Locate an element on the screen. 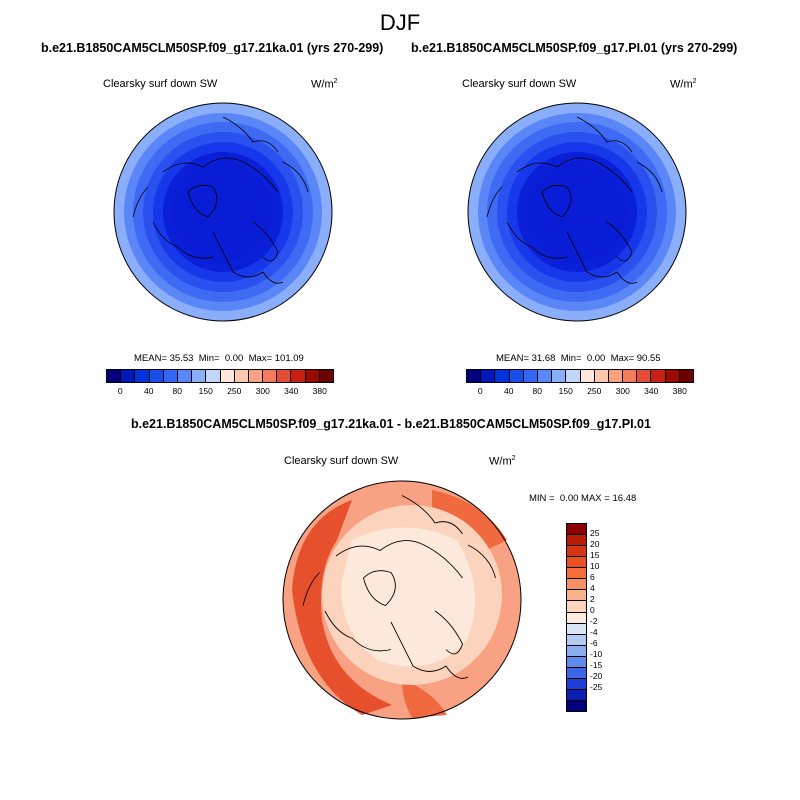 The height and width of the screenshot is (800, 800). panel2-colorbar-tick-label: 80 is located at coordinates (537, 391).